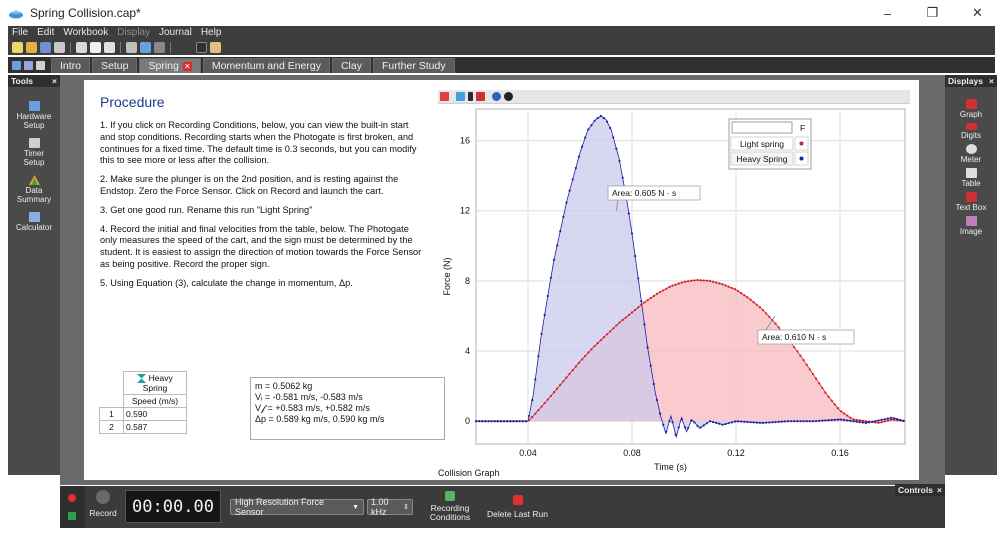  I want to click on sample-rate-stepper: 1.00 kHz ⇕, so click(390, 507).